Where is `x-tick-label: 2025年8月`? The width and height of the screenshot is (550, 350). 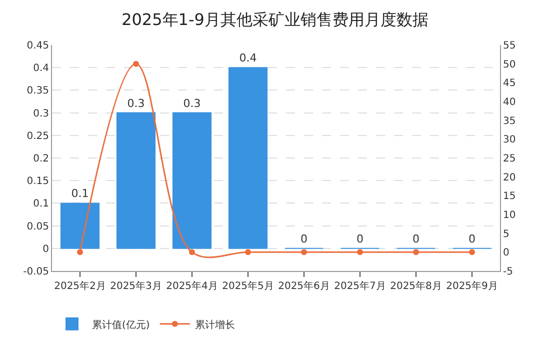
x-tick-label: 2025年8月 is located at coordinates (416, 286).